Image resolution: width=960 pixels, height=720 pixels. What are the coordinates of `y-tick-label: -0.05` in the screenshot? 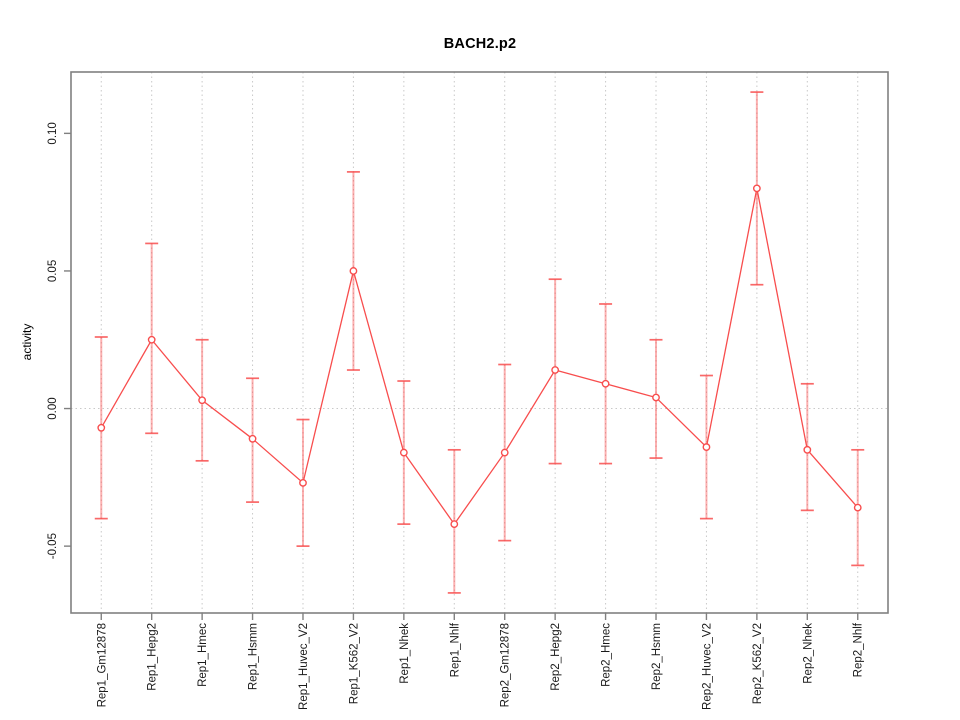 It's located at (53, 546).